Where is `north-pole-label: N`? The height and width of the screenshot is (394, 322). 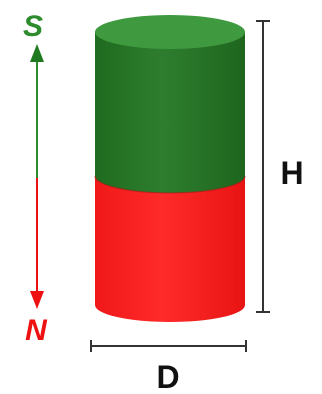 north-pole-label: N is located at coordinates (36, 330).